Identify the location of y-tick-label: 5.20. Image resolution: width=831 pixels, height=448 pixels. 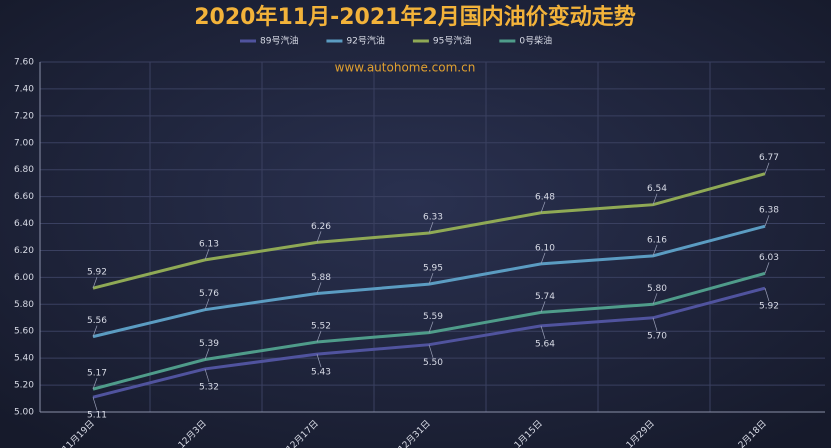
(24, 386).